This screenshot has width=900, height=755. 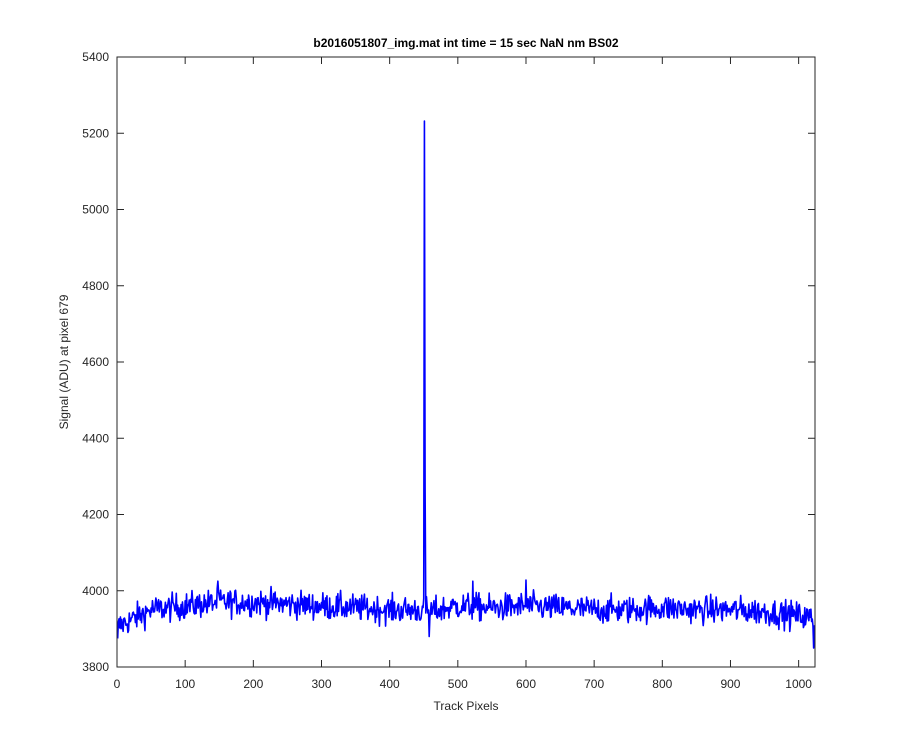 What do you see at coordinates (390, 684) in the screenshot?
I see `x-tick-label: 400` at bounding box center [390, 684].